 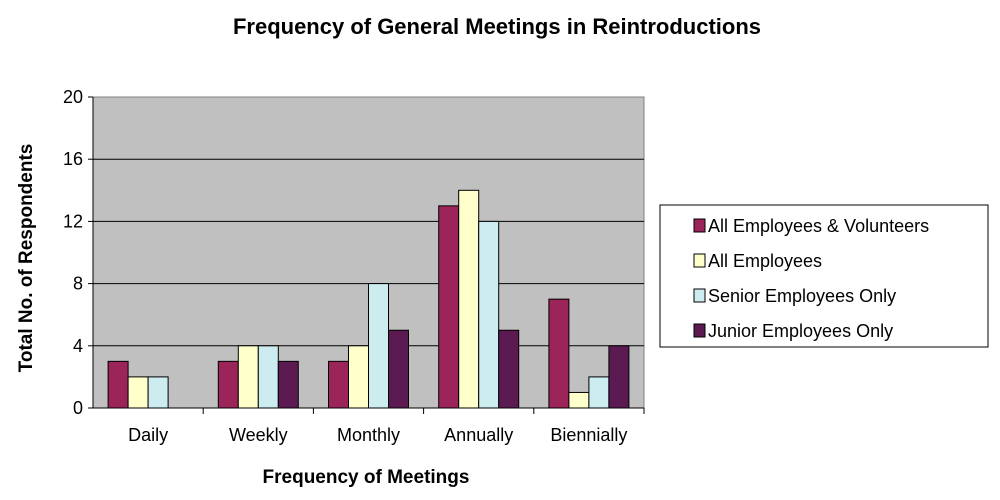 I want to click on bar-all-employees-volunteers-monthly, so click(x=338, y=384).